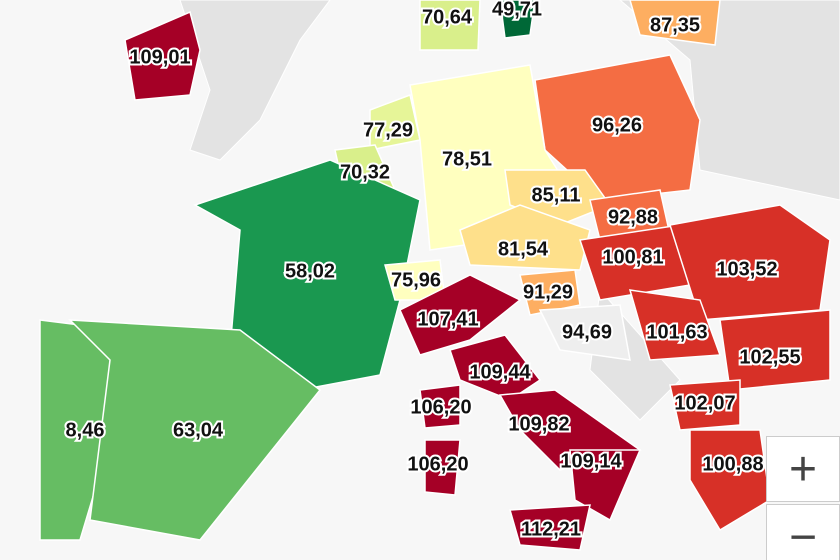 The width and height of the screenshot is (840, 560). I want to click on east-land, so click(729, 100).